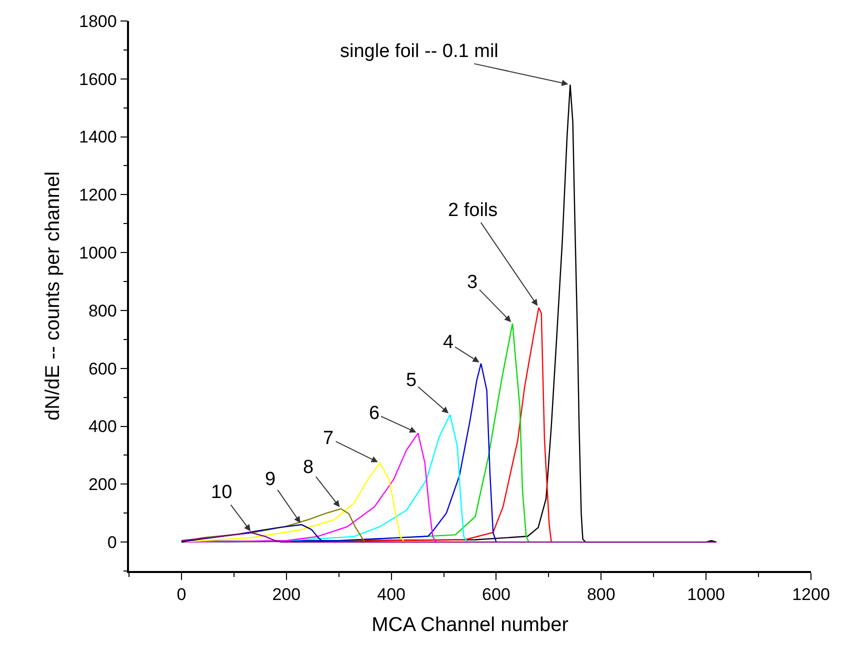 This screenshot has height=651, width=842. Describe the element at coordinates (181, 594) in the screenshot. I see `x-tick-label: 0` at that location.